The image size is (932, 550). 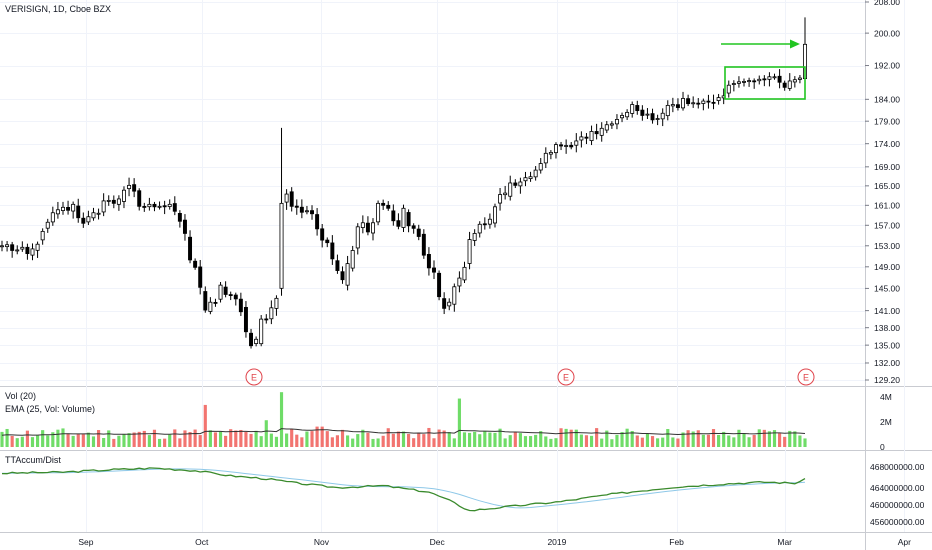 I want to click on earnings-icon, so click(x=566, y=377).